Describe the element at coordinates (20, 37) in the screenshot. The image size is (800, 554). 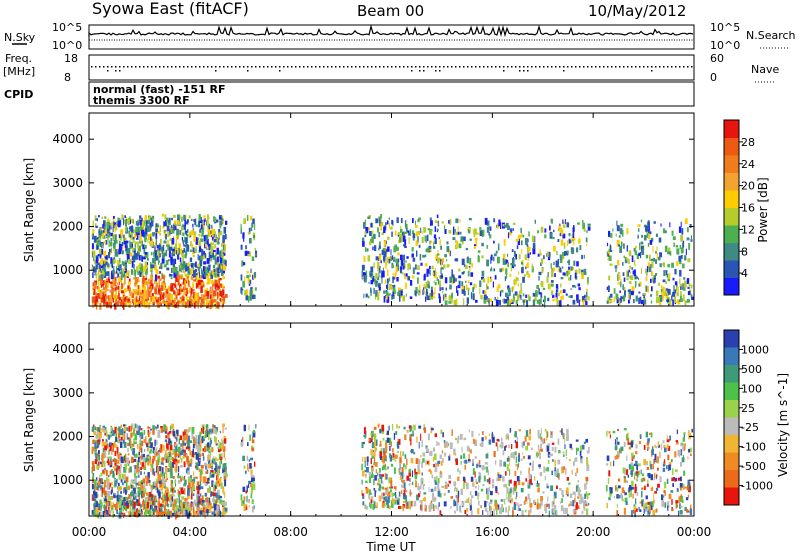
I see `nsky-label: N.Sky` at that location.